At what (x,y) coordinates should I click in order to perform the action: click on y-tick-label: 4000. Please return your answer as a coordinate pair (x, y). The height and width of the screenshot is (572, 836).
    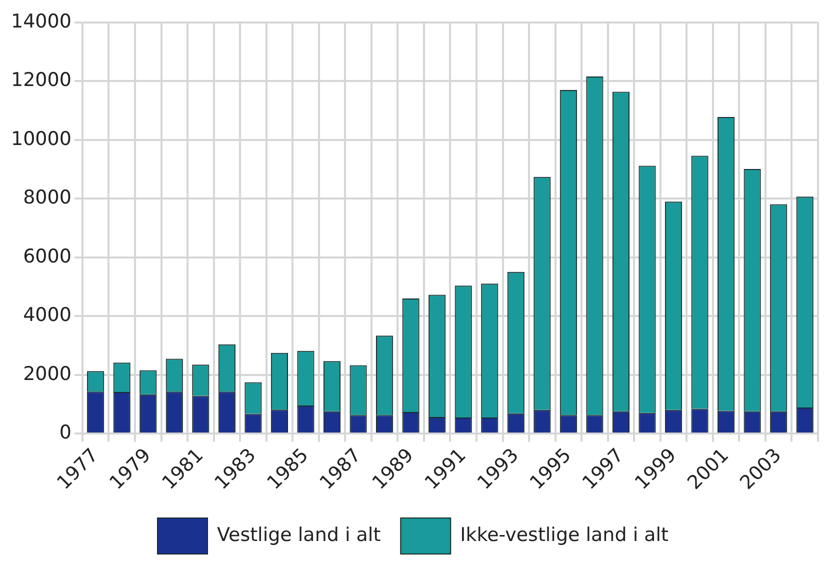
    Looking at the image, I should click on (47, 315).